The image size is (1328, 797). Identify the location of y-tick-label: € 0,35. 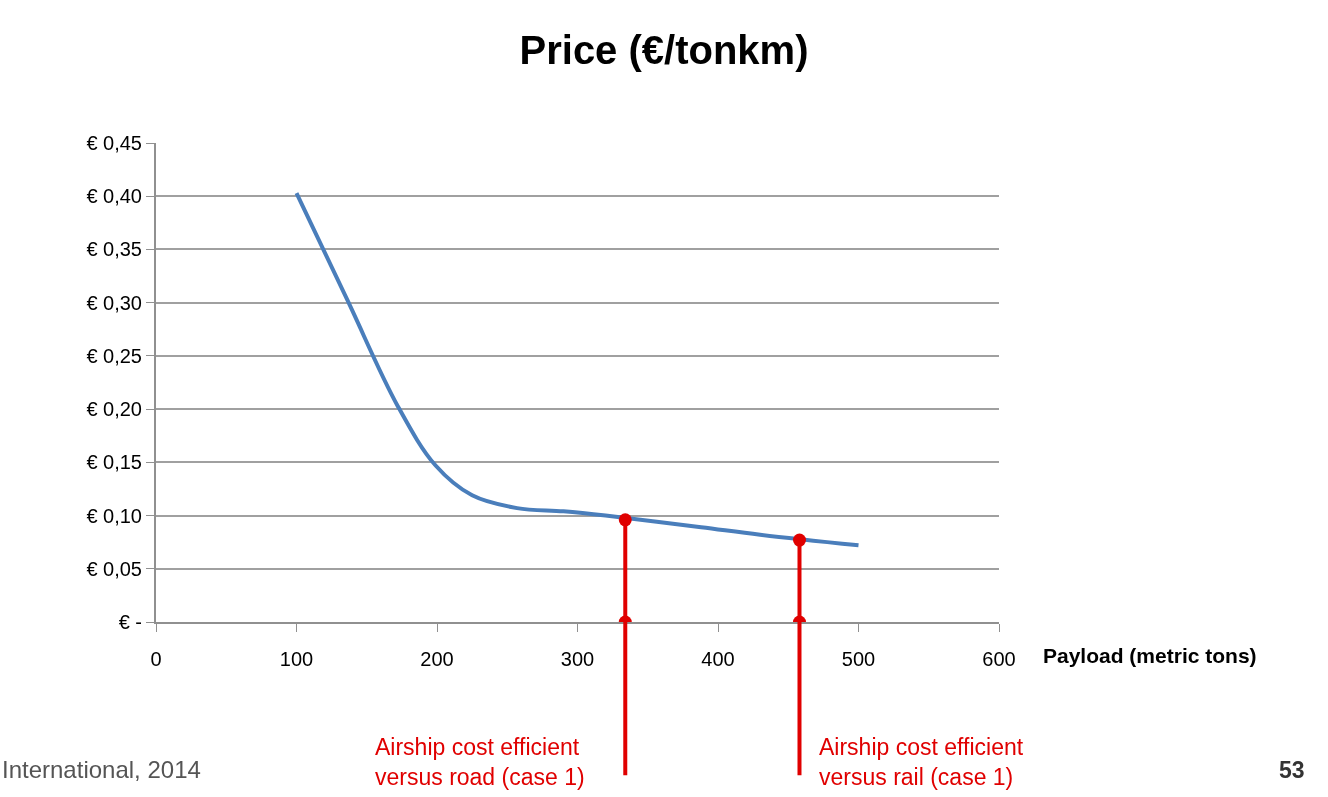
(114, 249).